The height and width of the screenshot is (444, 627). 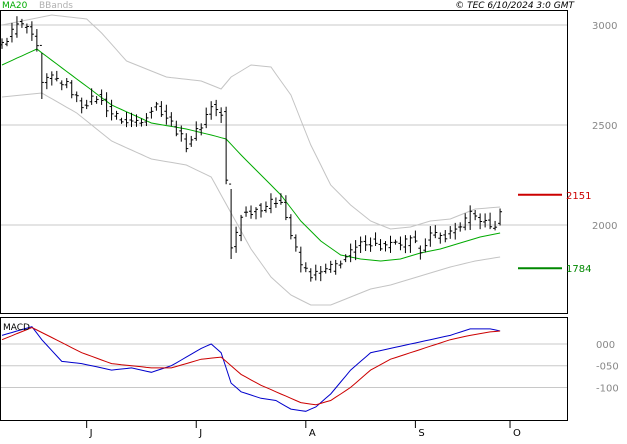 What do you see at coordinates (56, 6) in the screenshot?
I see `bbands-legend-label: BBands` at bounding box center [56, 6].